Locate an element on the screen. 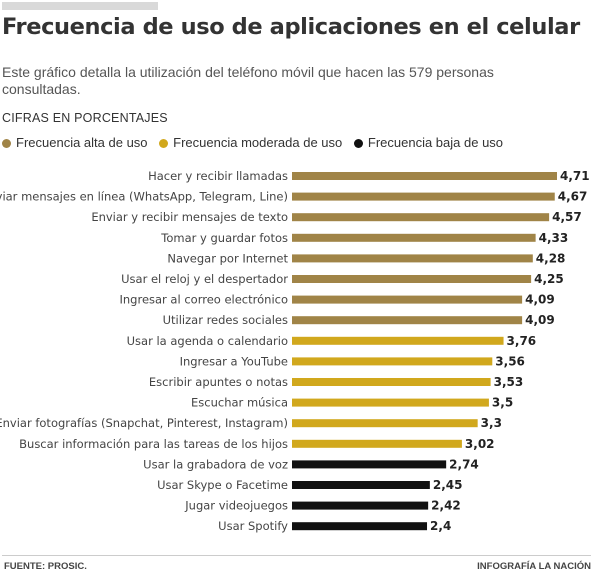  legend-dot-moderada is located at coordinates (164, 143).